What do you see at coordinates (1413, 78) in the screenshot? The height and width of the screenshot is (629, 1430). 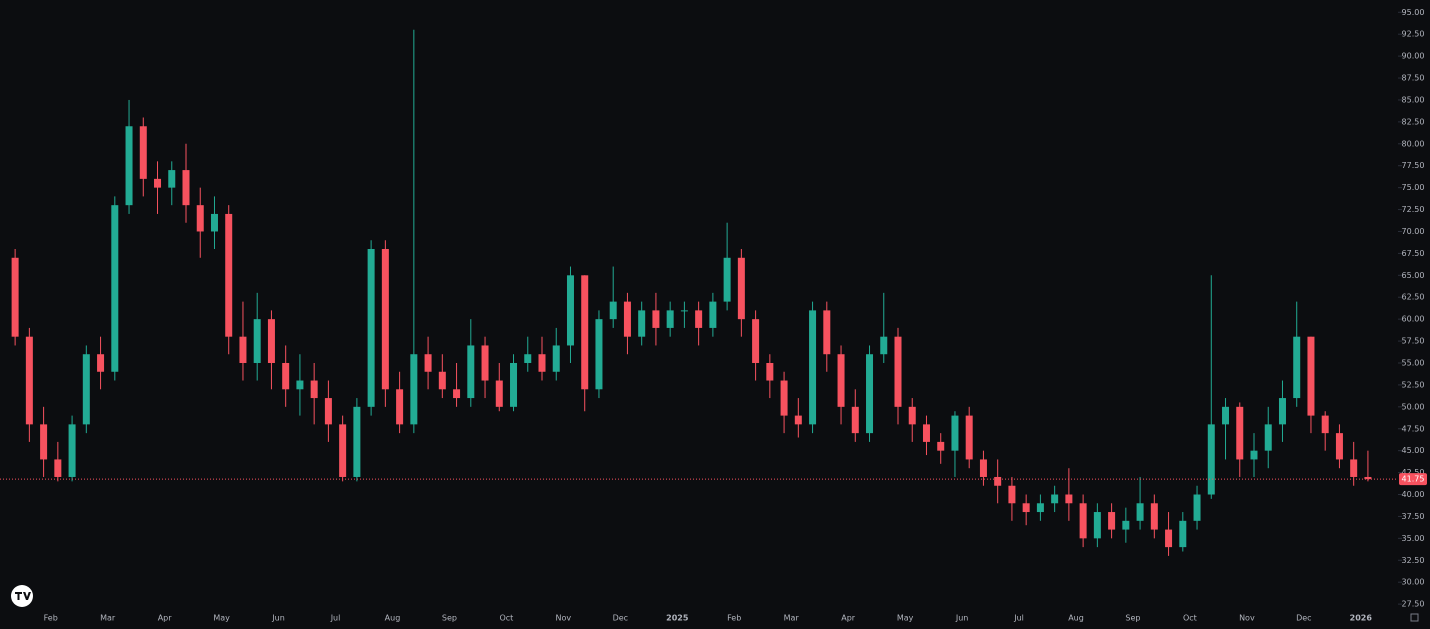 I see `y-tick-label: 87.50` at bounding box center [1413, 78].